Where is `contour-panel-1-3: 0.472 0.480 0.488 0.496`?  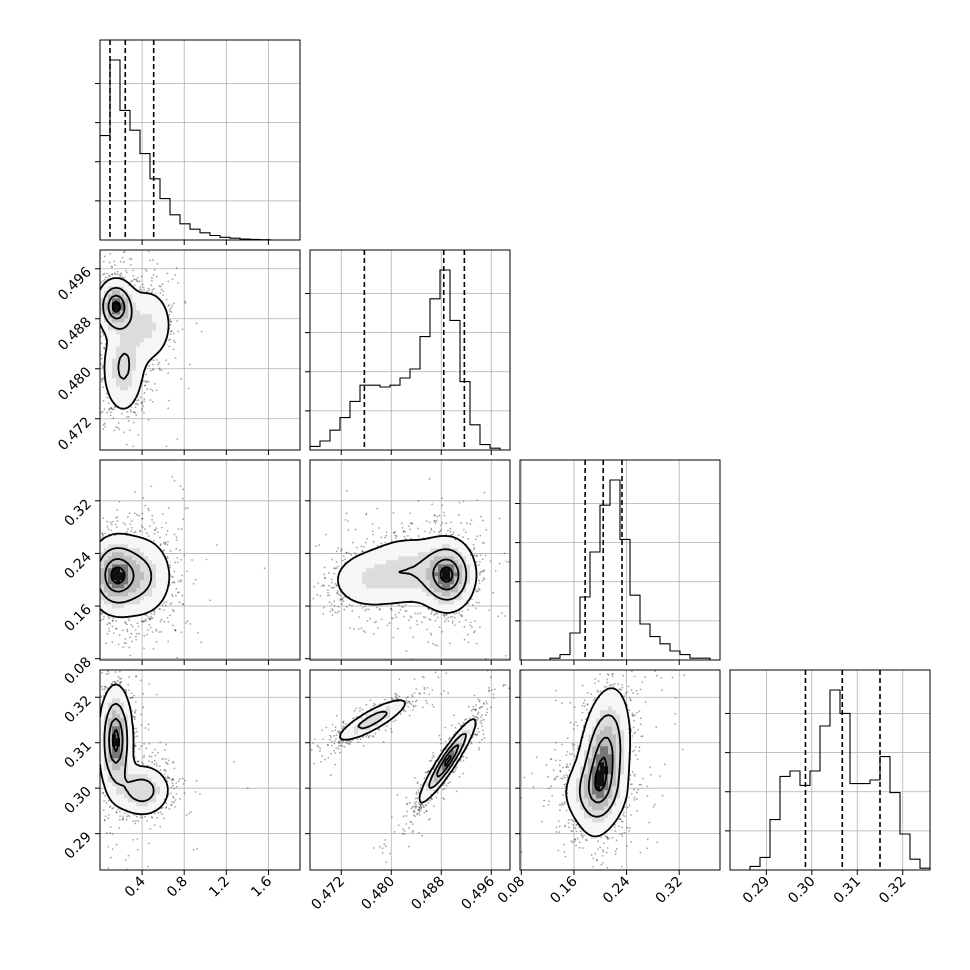 contour-panel-1-3: 0.472 0.480 0.488 0.496 is located at coordinates (408, 791).